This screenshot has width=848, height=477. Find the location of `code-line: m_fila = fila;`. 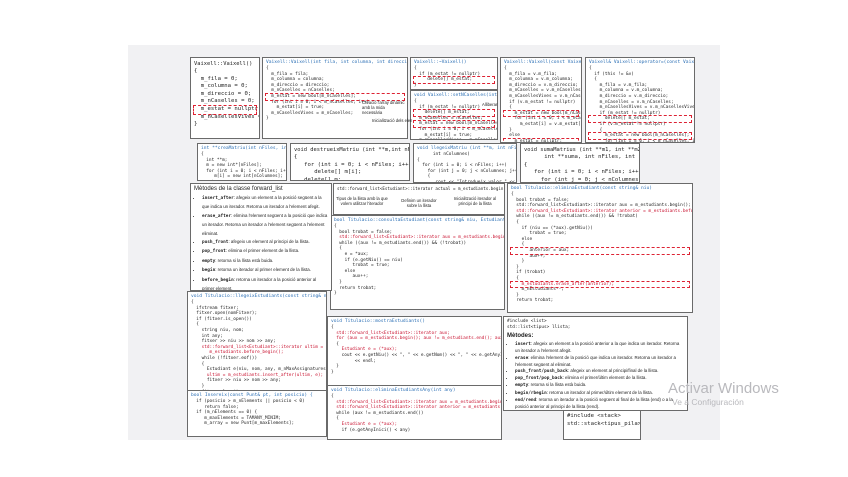

code-line: m_fila = fila; is located at coordinates (287, 74).